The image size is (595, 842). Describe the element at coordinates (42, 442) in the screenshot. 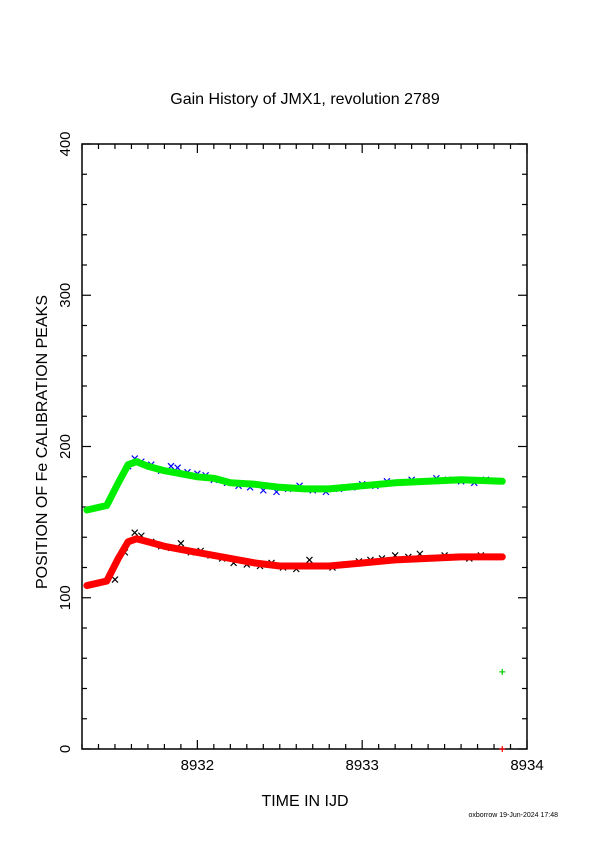

I see `y-axis-label: POSITION OF Fe CALIBRATION PEAKS` at that location.